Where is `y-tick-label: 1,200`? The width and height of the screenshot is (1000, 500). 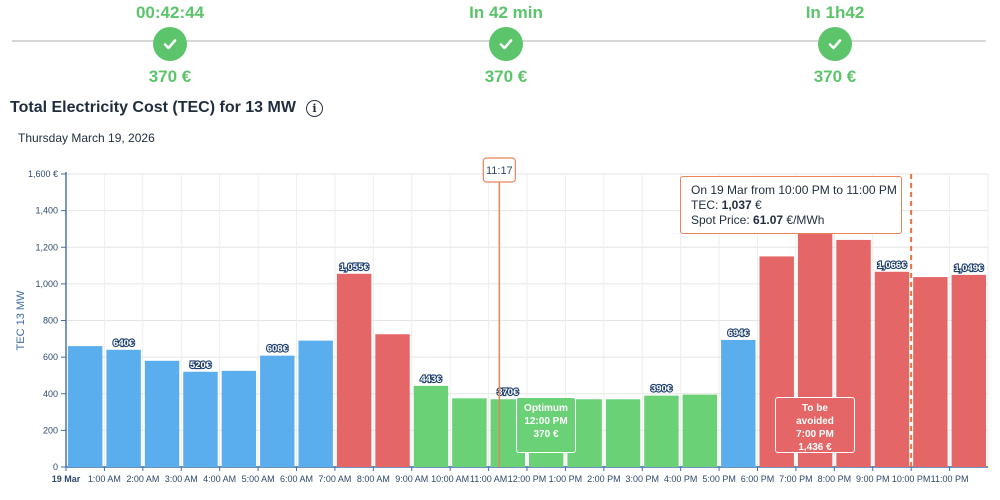
y-tick-label: 1,200 is located at coordinates (46, 247).